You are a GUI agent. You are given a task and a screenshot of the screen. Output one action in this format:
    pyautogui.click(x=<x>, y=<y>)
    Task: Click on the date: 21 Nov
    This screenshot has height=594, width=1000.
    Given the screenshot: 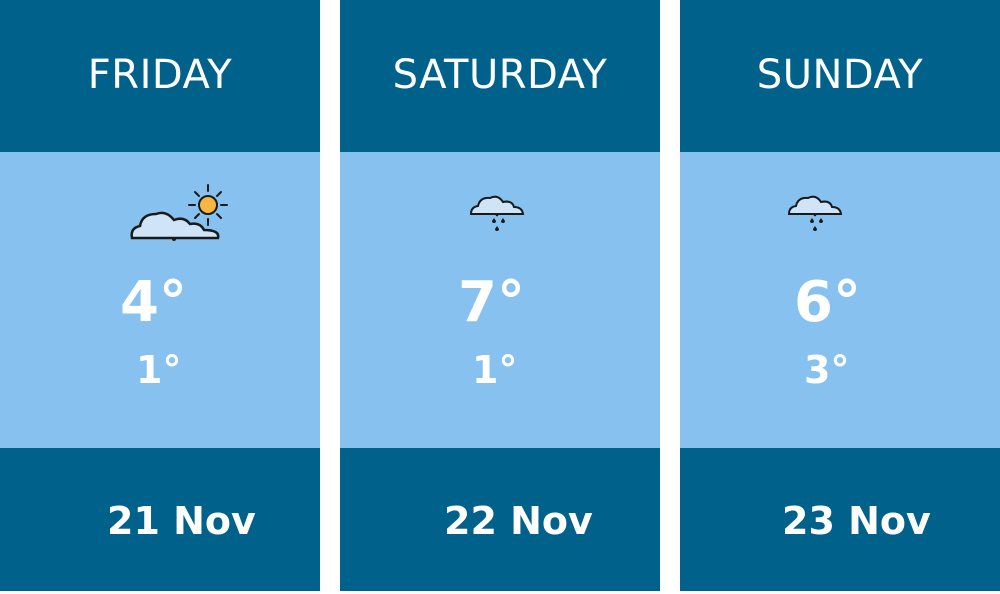 What is the action you would take?
    pyautogui.click(x=160, y=519)
    